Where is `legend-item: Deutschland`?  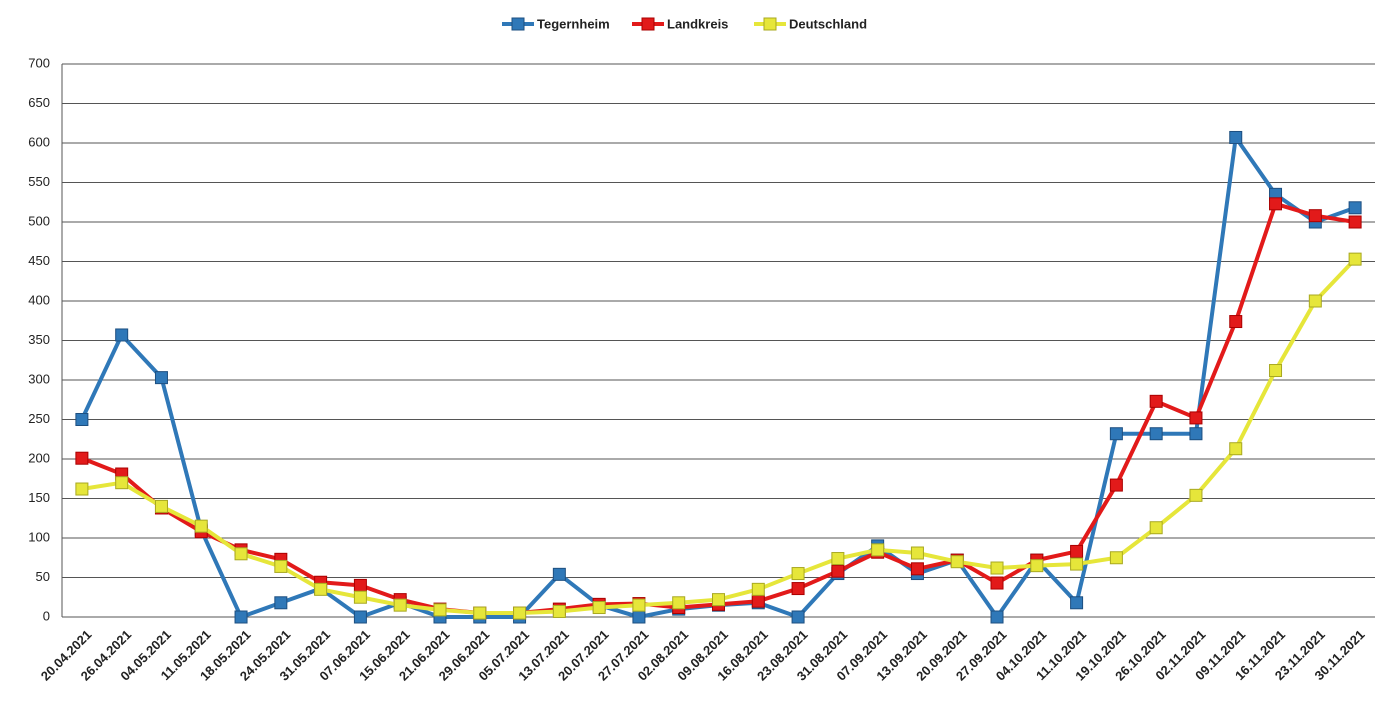 legend-item: Deutschland is located at coordinates (810, 23).